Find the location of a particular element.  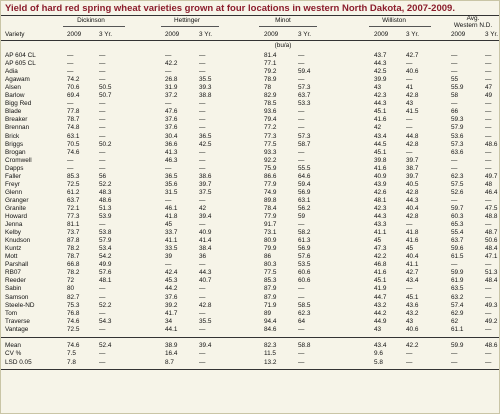

yield-cell: 80 is located at coordinates (71, 289).